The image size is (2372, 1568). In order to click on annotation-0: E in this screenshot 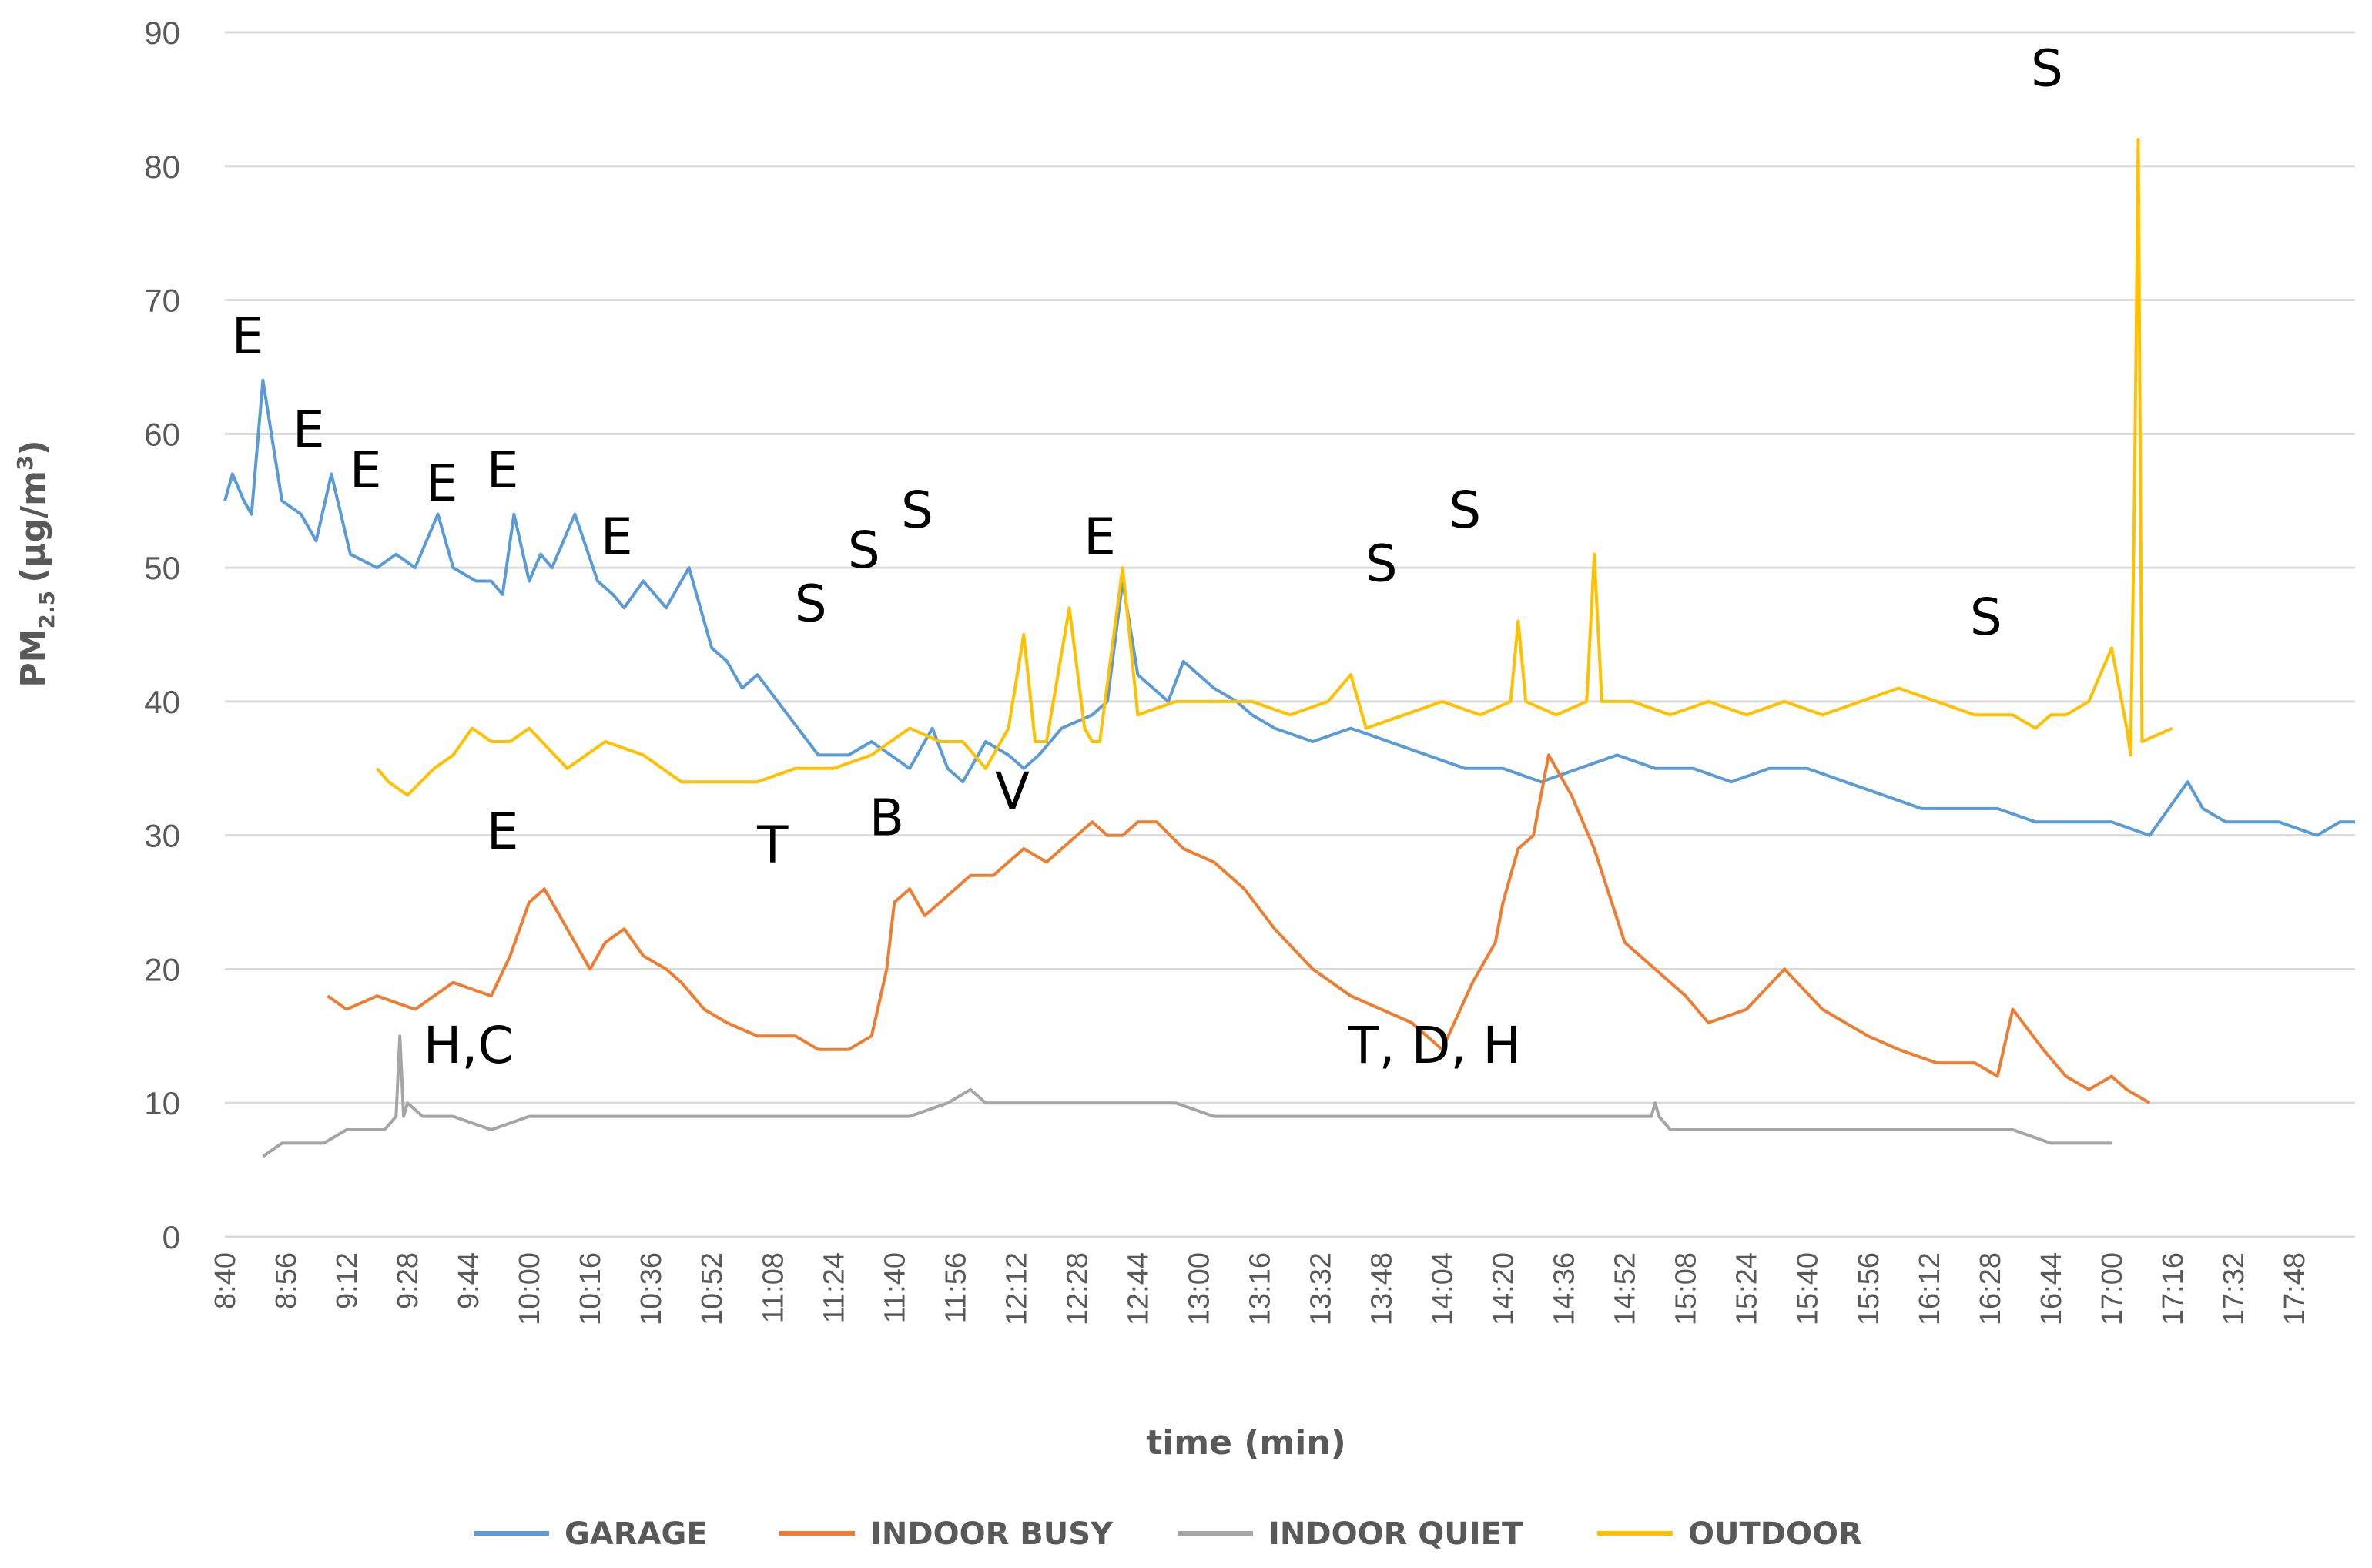, I will do `click(248, 337)`.